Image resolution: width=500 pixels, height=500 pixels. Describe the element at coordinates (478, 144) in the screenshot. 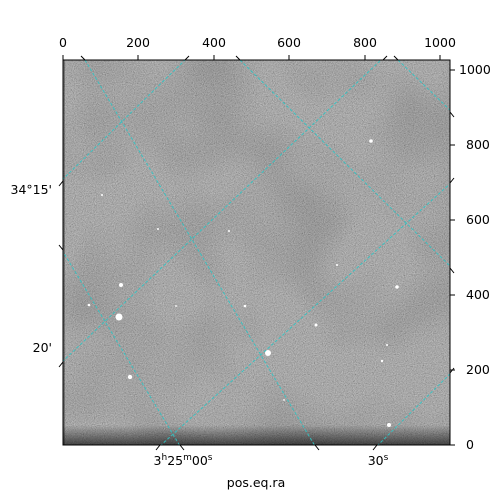

I see `right-tick-label: 800` at that location.